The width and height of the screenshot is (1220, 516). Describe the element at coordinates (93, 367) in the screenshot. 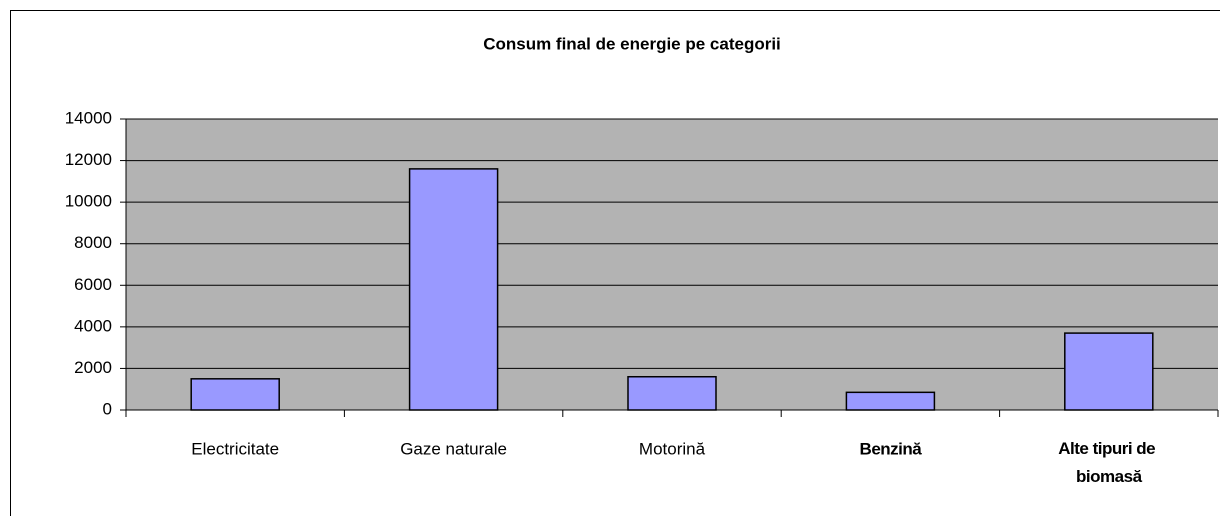

I see `y-tick-label: 2000` at that location.